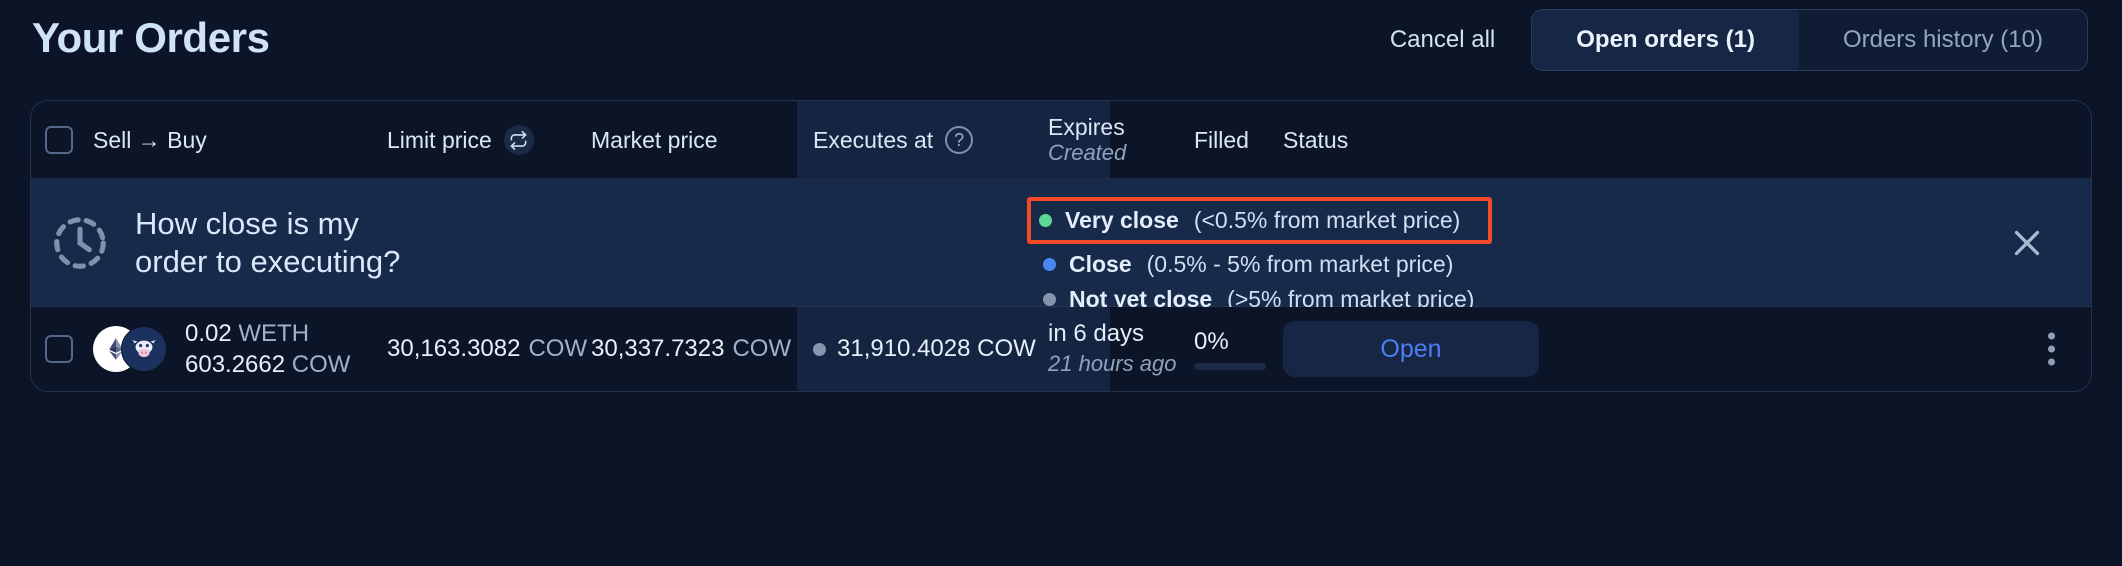 This screenshot has height=566, width=2122. I want to click on legend-desc-very-close: (<0.5% from market price), so click(1327, 220).